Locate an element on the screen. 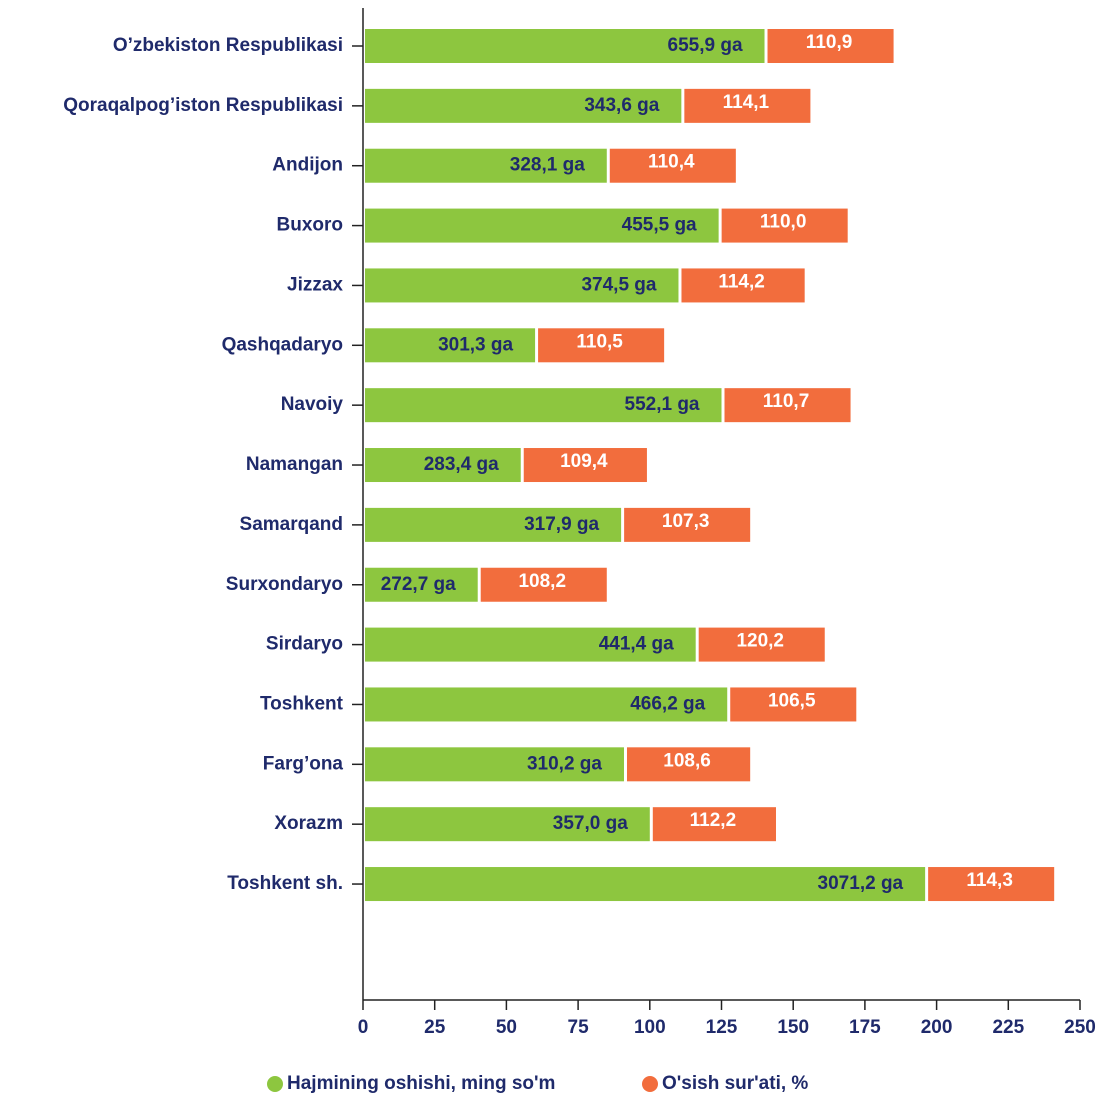 The width and height of the screenshot is (1112, 1118). y-tick-label: Andijon is located at coordinates (307, 165).